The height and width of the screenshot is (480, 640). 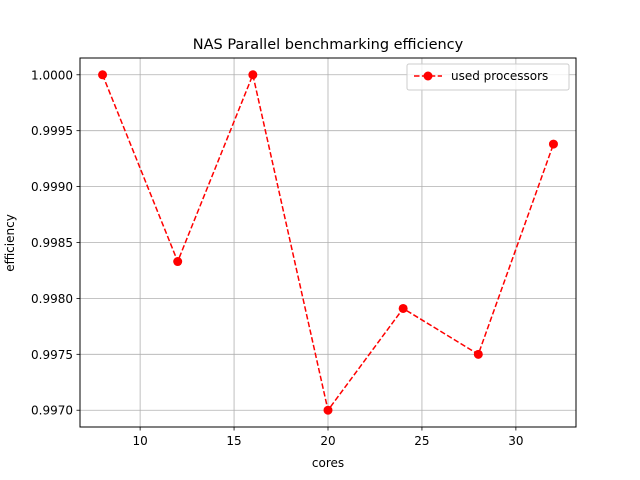 I want to click on legend-label: used processors, so click(x=499, y=76).